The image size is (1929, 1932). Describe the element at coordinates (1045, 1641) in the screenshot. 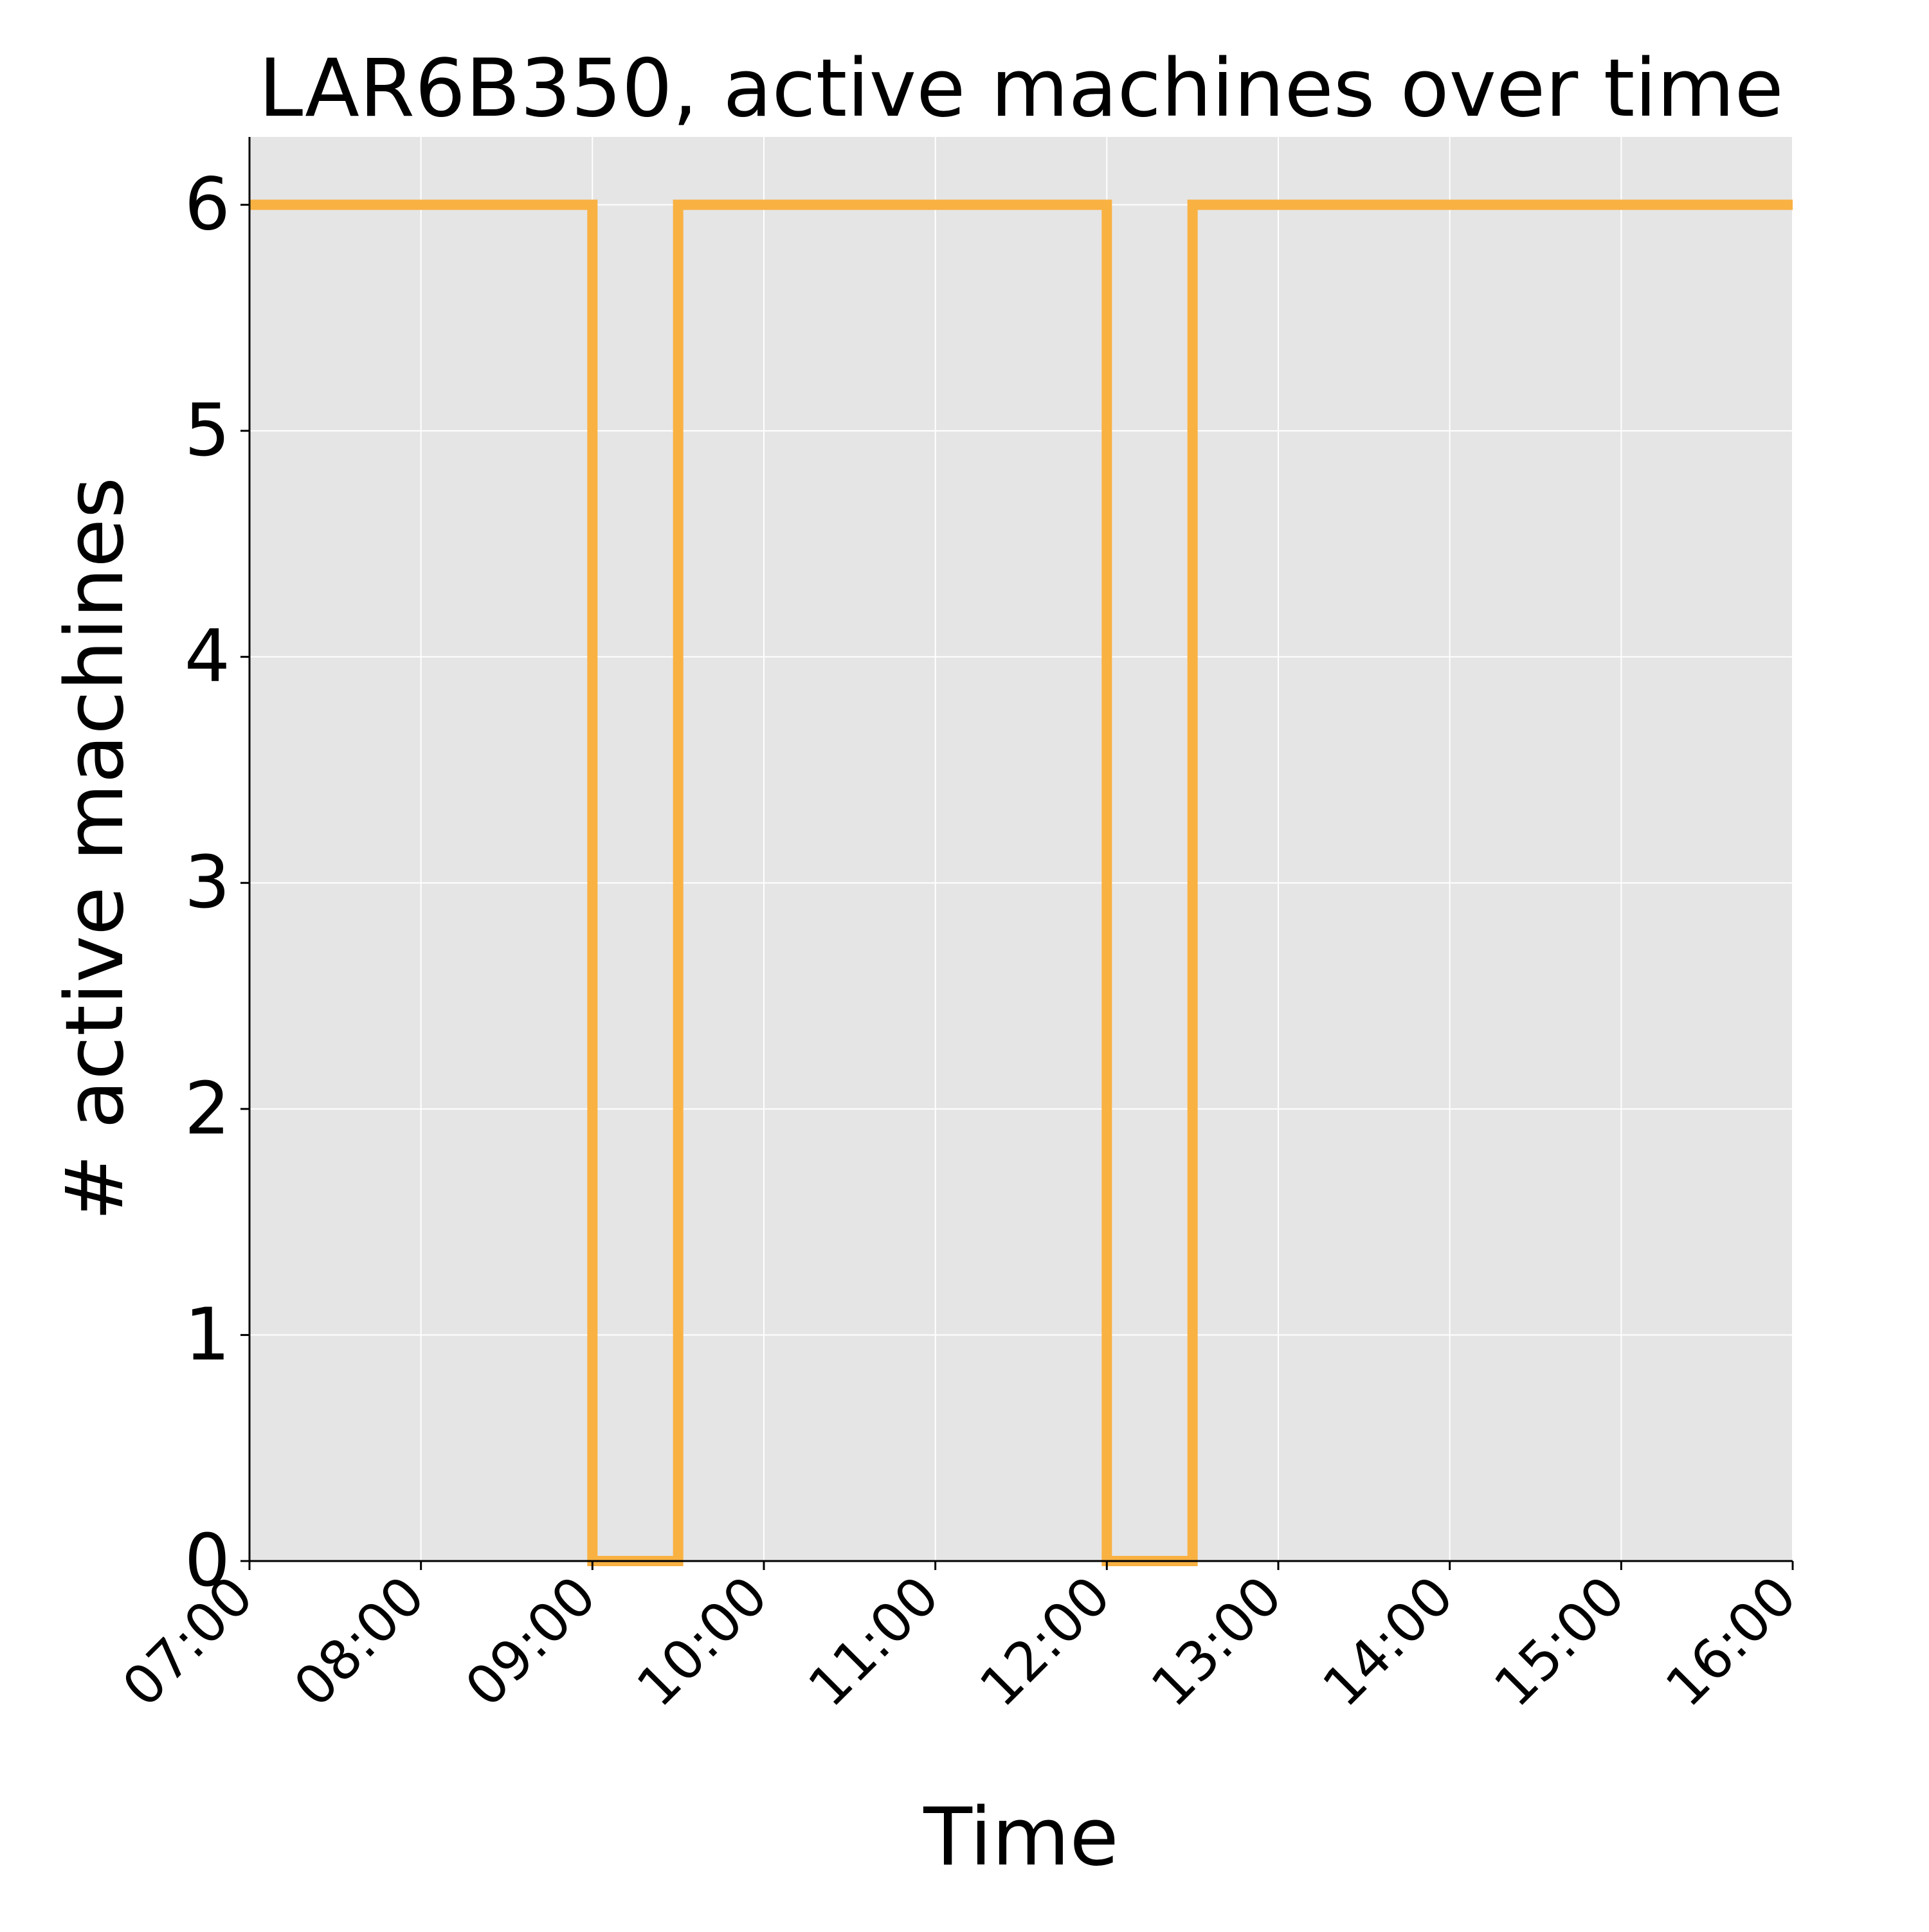

I see `x-tick-label: 12:00` at that location.